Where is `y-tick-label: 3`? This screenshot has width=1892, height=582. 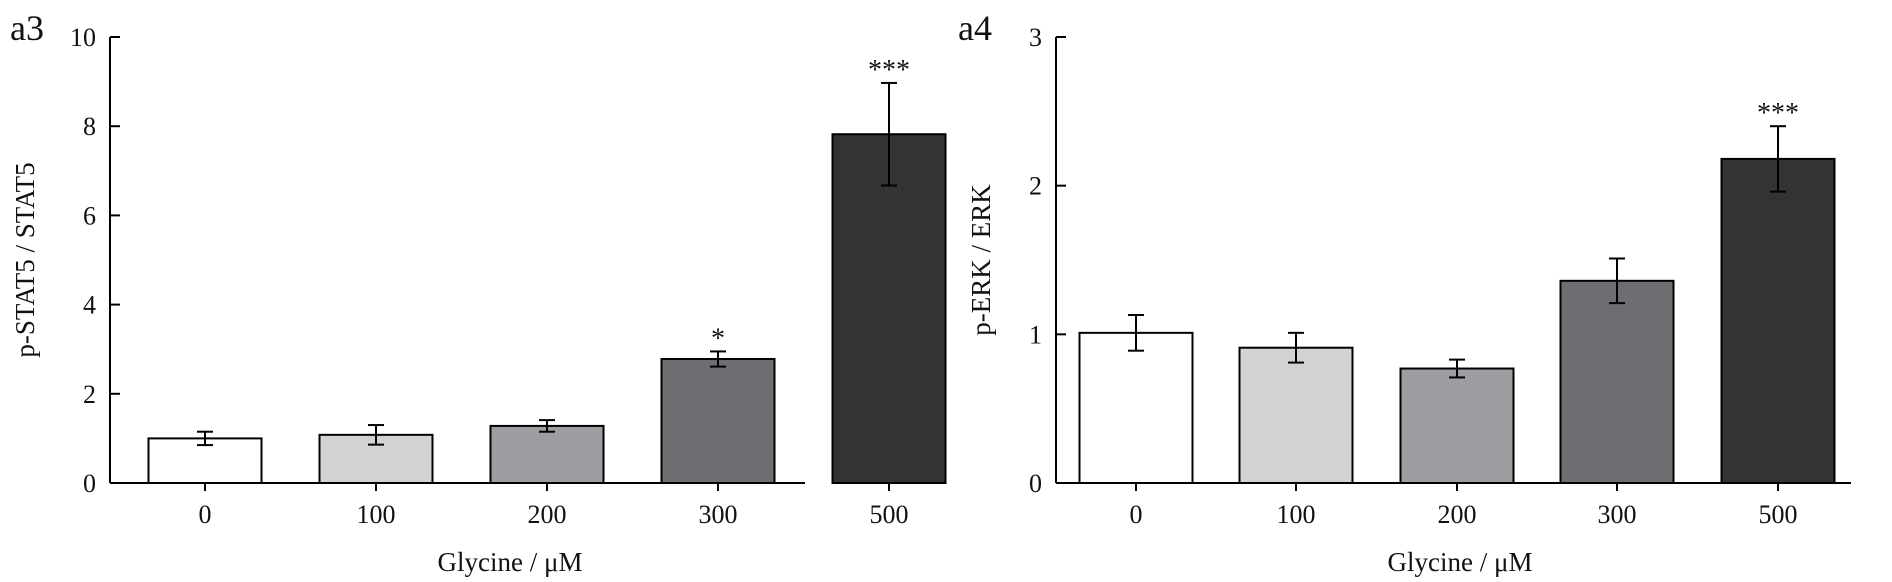 y-tick-label: 3 is located at coordinates (1035, 37).